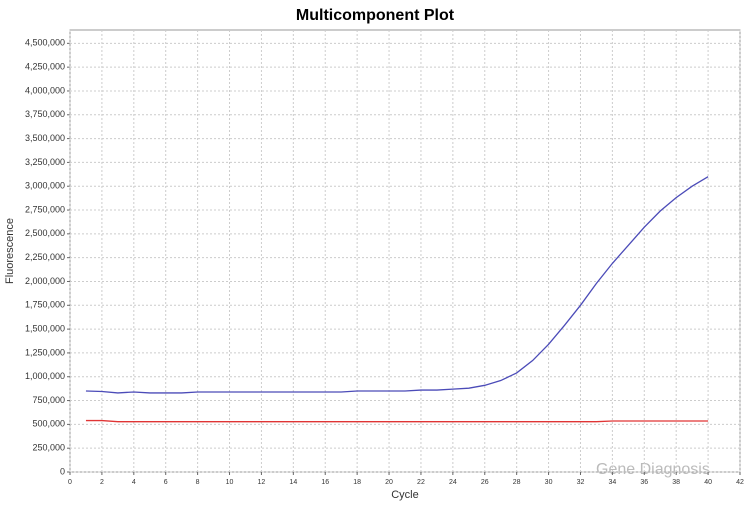 The height and width of the screenshot is (508, 750). I want to click on y-axis-label: Fluorescence, so click(10, 251).